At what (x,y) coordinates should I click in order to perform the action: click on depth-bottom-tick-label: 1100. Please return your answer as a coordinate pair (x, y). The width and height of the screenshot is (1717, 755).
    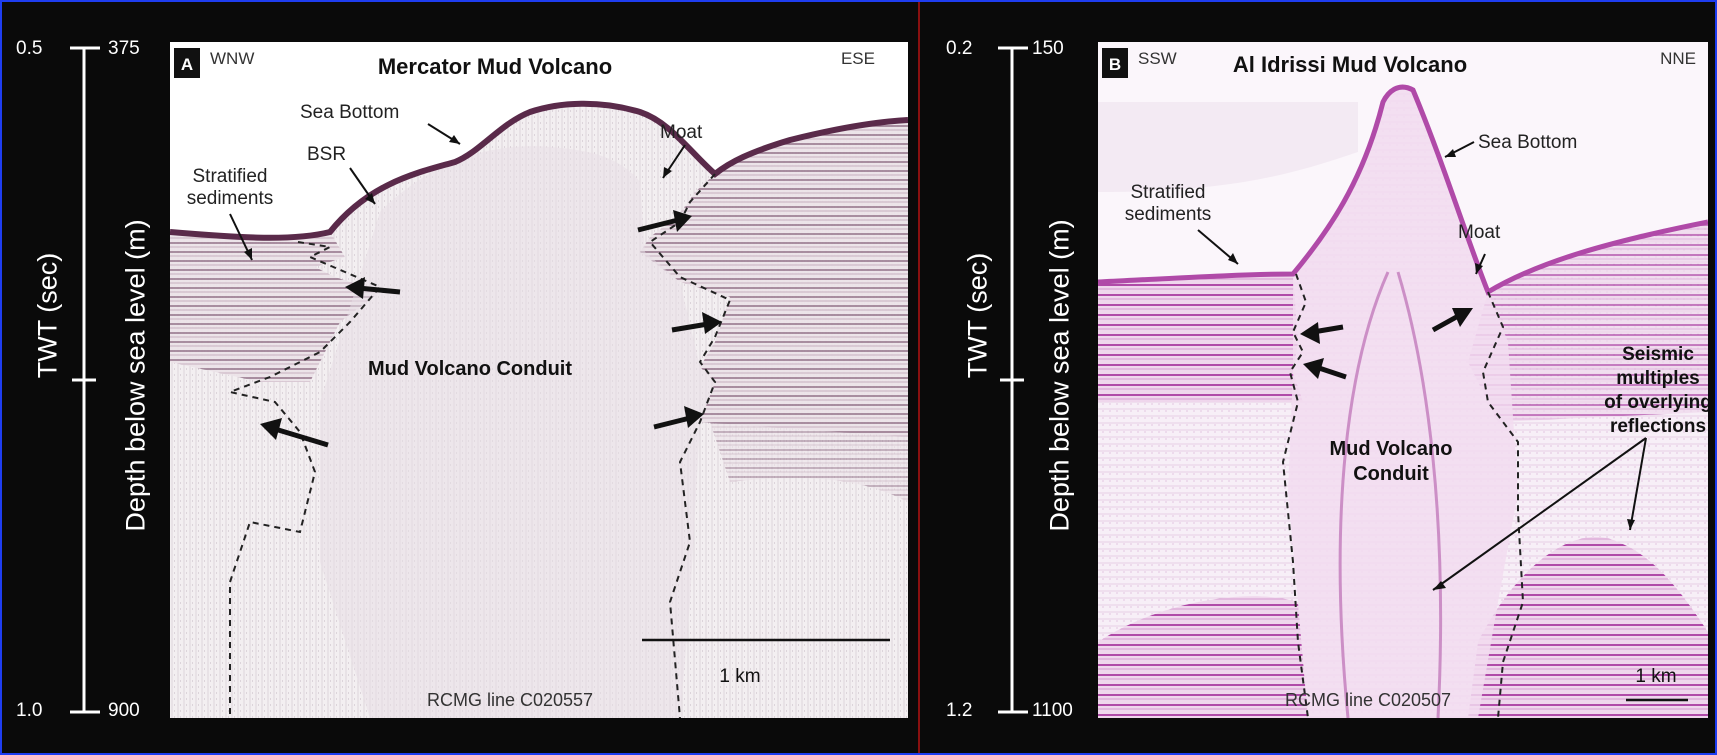
    Looking at the image, I should click on (1052, 710).